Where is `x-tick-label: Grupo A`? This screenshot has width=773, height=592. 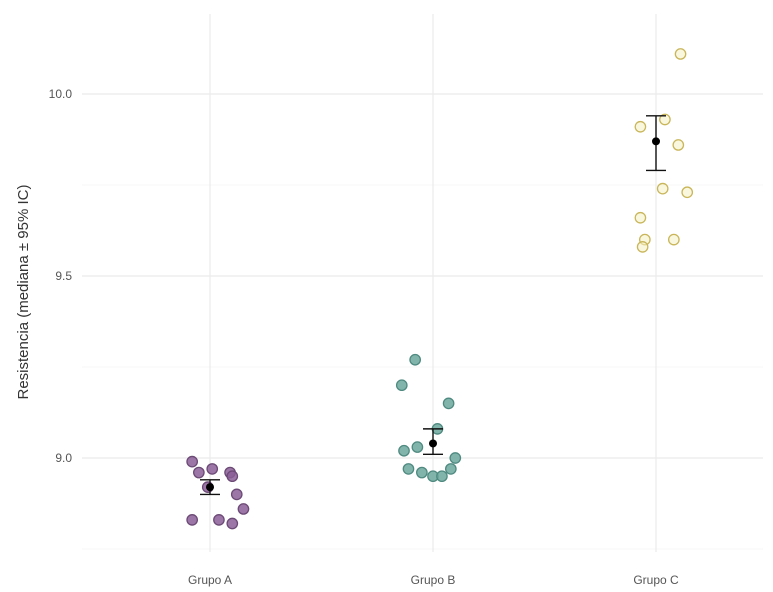 x-tick-label: Grupo A is located at coordinates (210, 580).